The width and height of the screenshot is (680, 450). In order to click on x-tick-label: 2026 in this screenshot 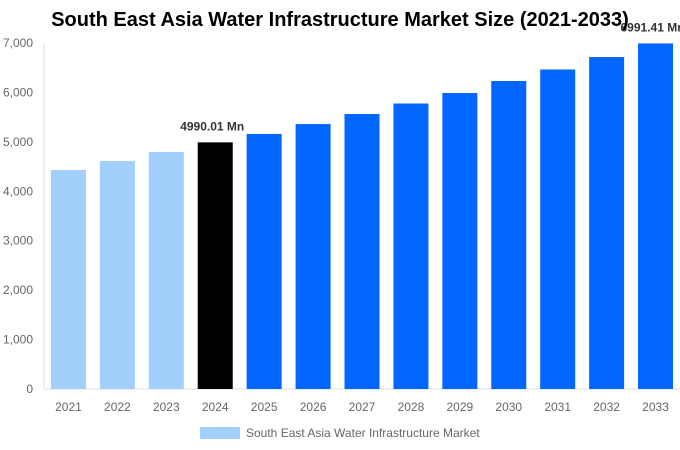, I will do `click(313, 407)`.